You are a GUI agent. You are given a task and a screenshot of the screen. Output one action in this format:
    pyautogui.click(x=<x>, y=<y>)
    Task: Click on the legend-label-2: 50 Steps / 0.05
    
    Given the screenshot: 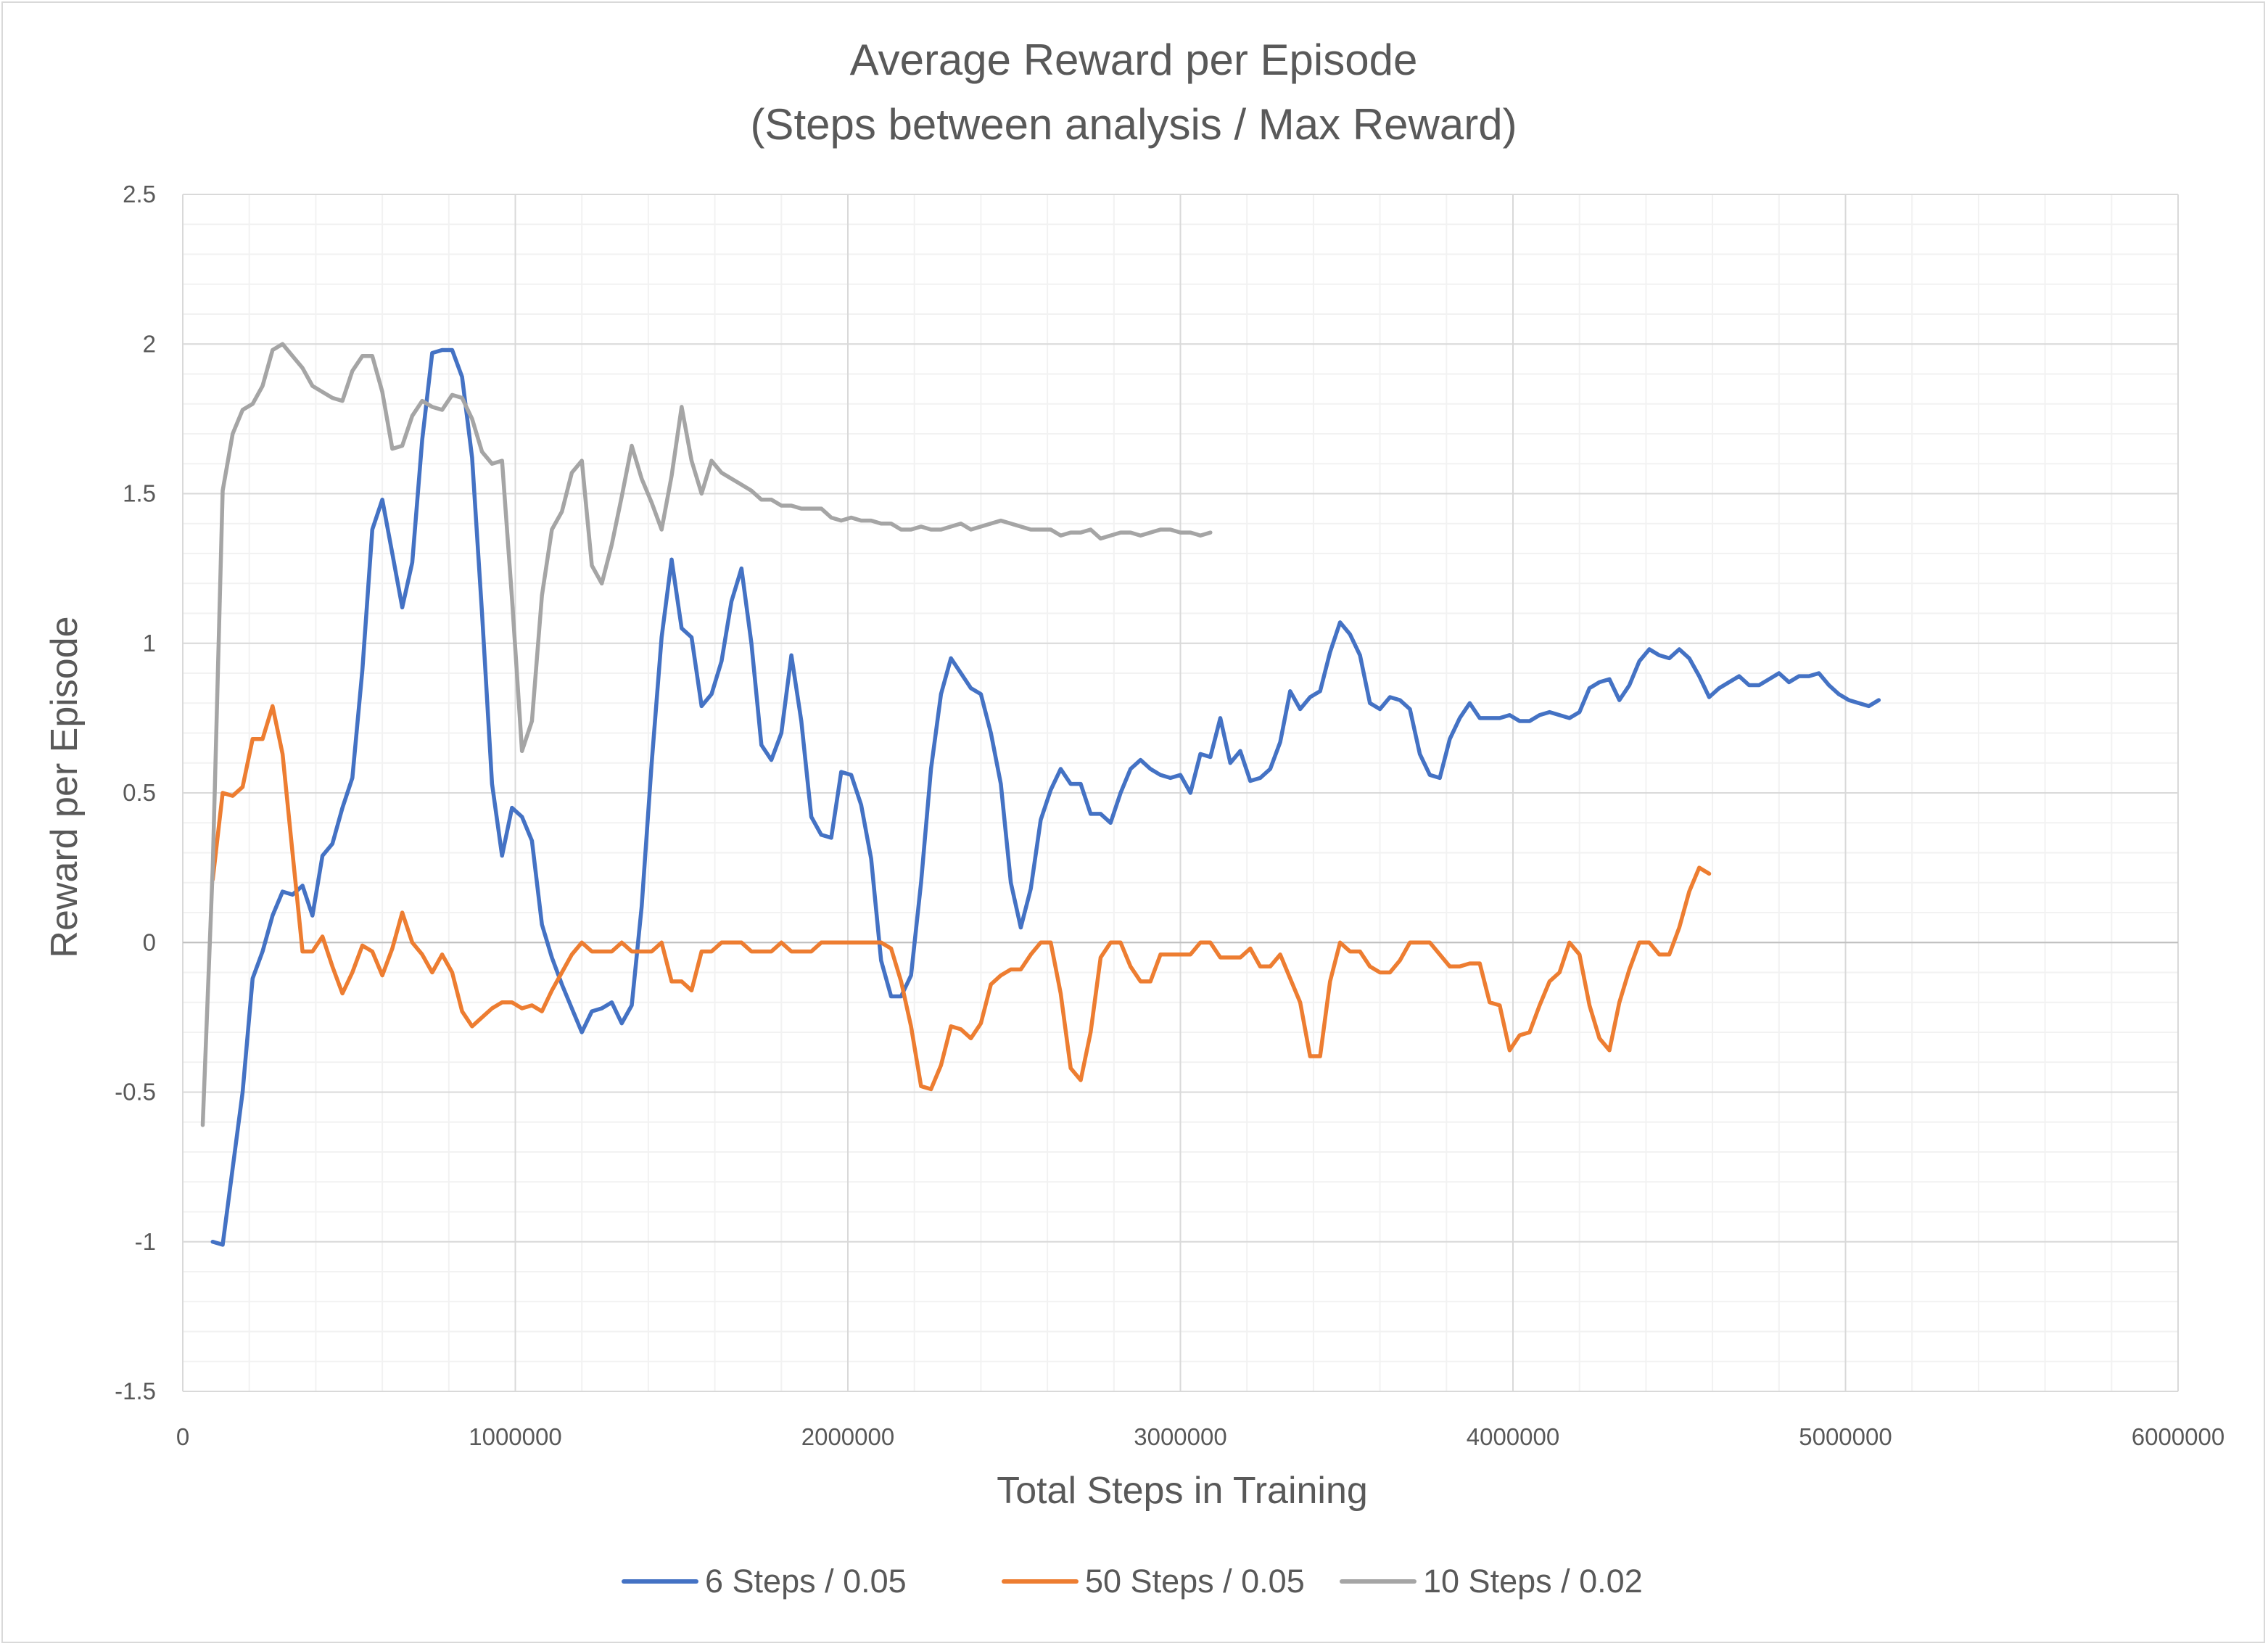 What is the action you would take?
    pyautogui.click(x=1195, y=1581)
    